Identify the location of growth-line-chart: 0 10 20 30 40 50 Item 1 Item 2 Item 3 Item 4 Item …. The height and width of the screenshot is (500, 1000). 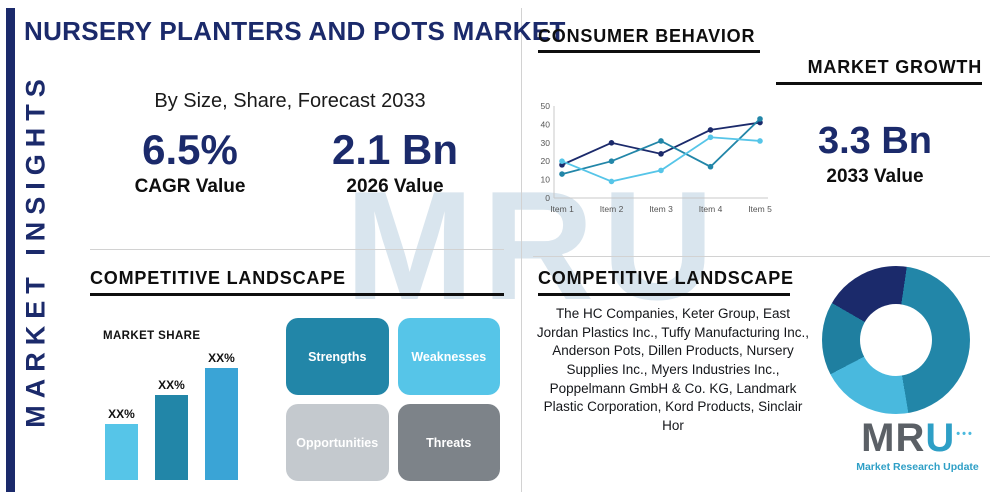
(657, 157).